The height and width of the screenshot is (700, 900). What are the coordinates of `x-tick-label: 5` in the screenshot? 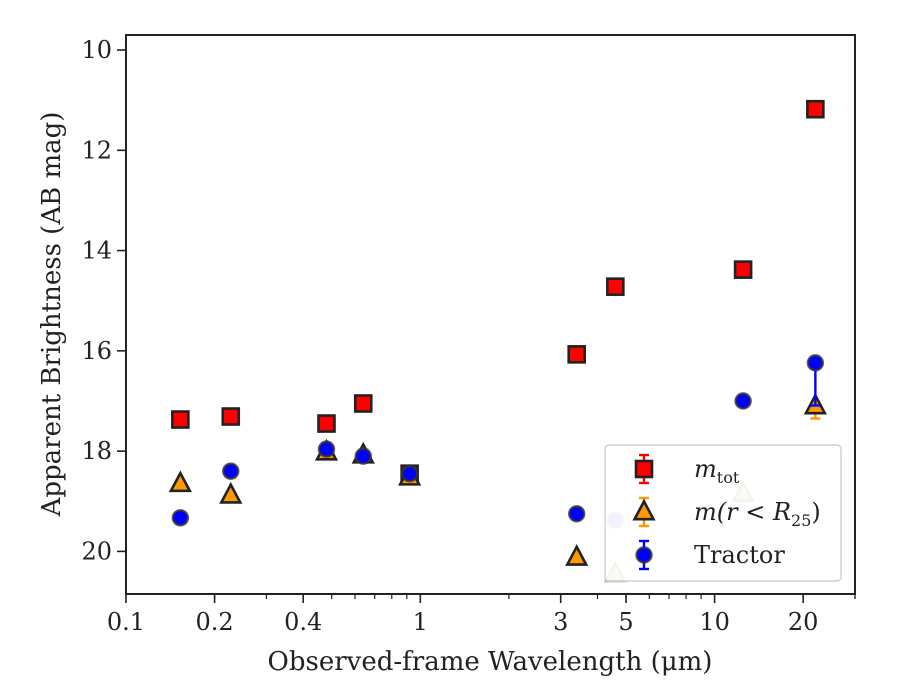 It's located at (625, 622).